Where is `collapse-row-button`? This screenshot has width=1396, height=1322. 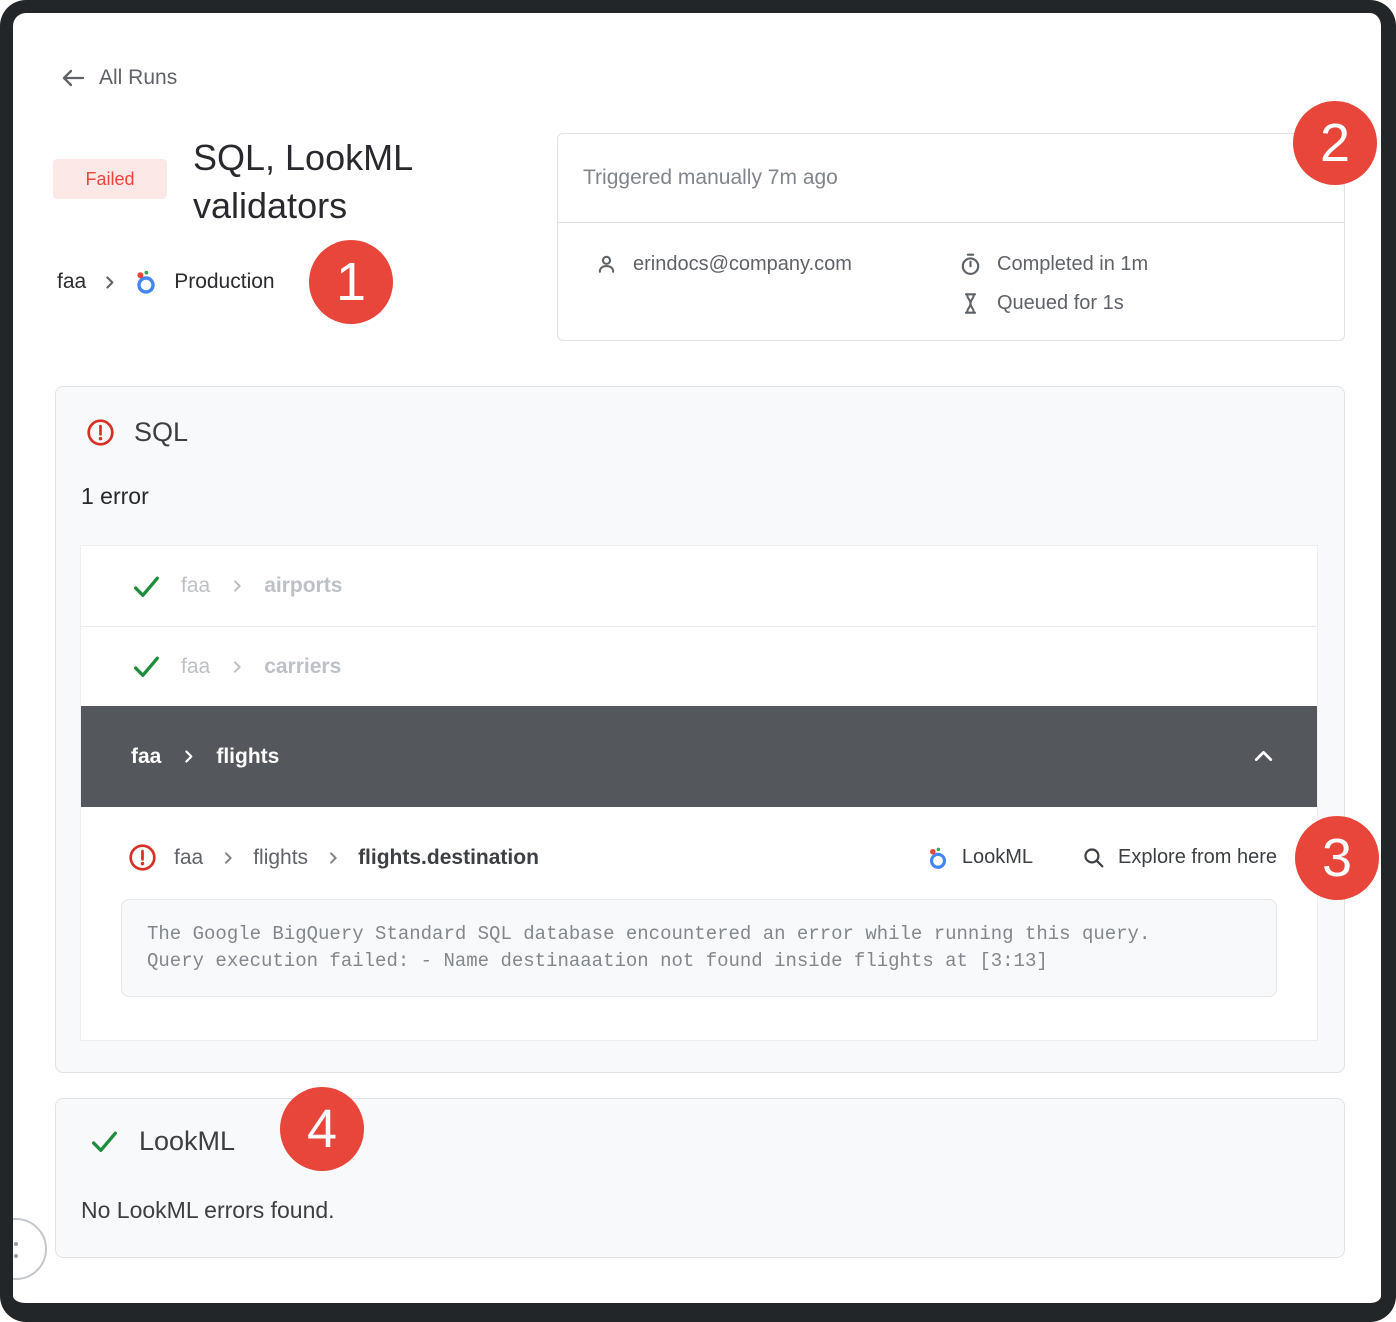
collapse-row-button is located at coordinates (1263, 756).